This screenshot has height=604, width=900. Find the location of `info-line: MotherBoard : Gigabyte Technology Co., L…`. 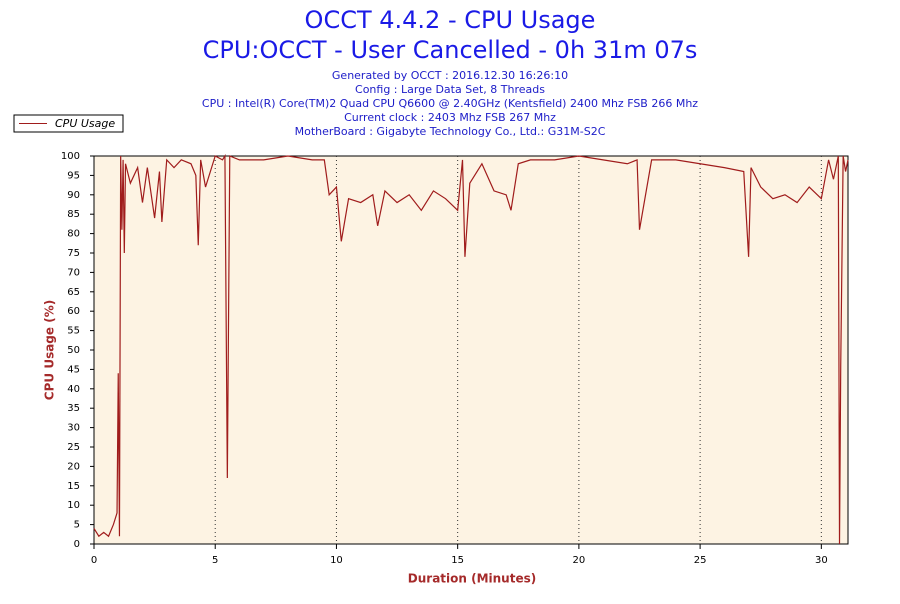

info-line: MotherBoard : Gigabyte Technology Co., L… is located at coordinates (450, 131).